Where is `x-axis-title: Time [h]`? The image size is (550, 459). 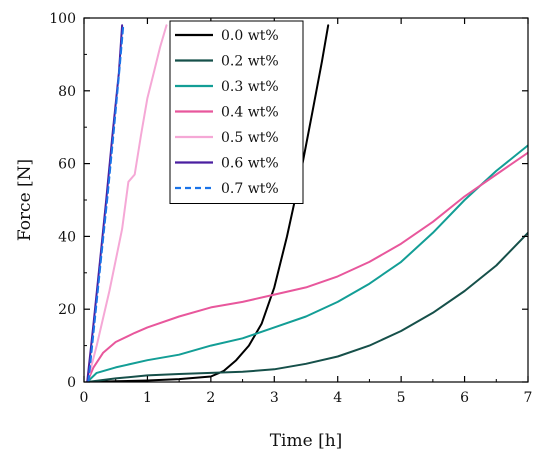
x-axis-title: Time [h] is located at coordinates (306, 441).